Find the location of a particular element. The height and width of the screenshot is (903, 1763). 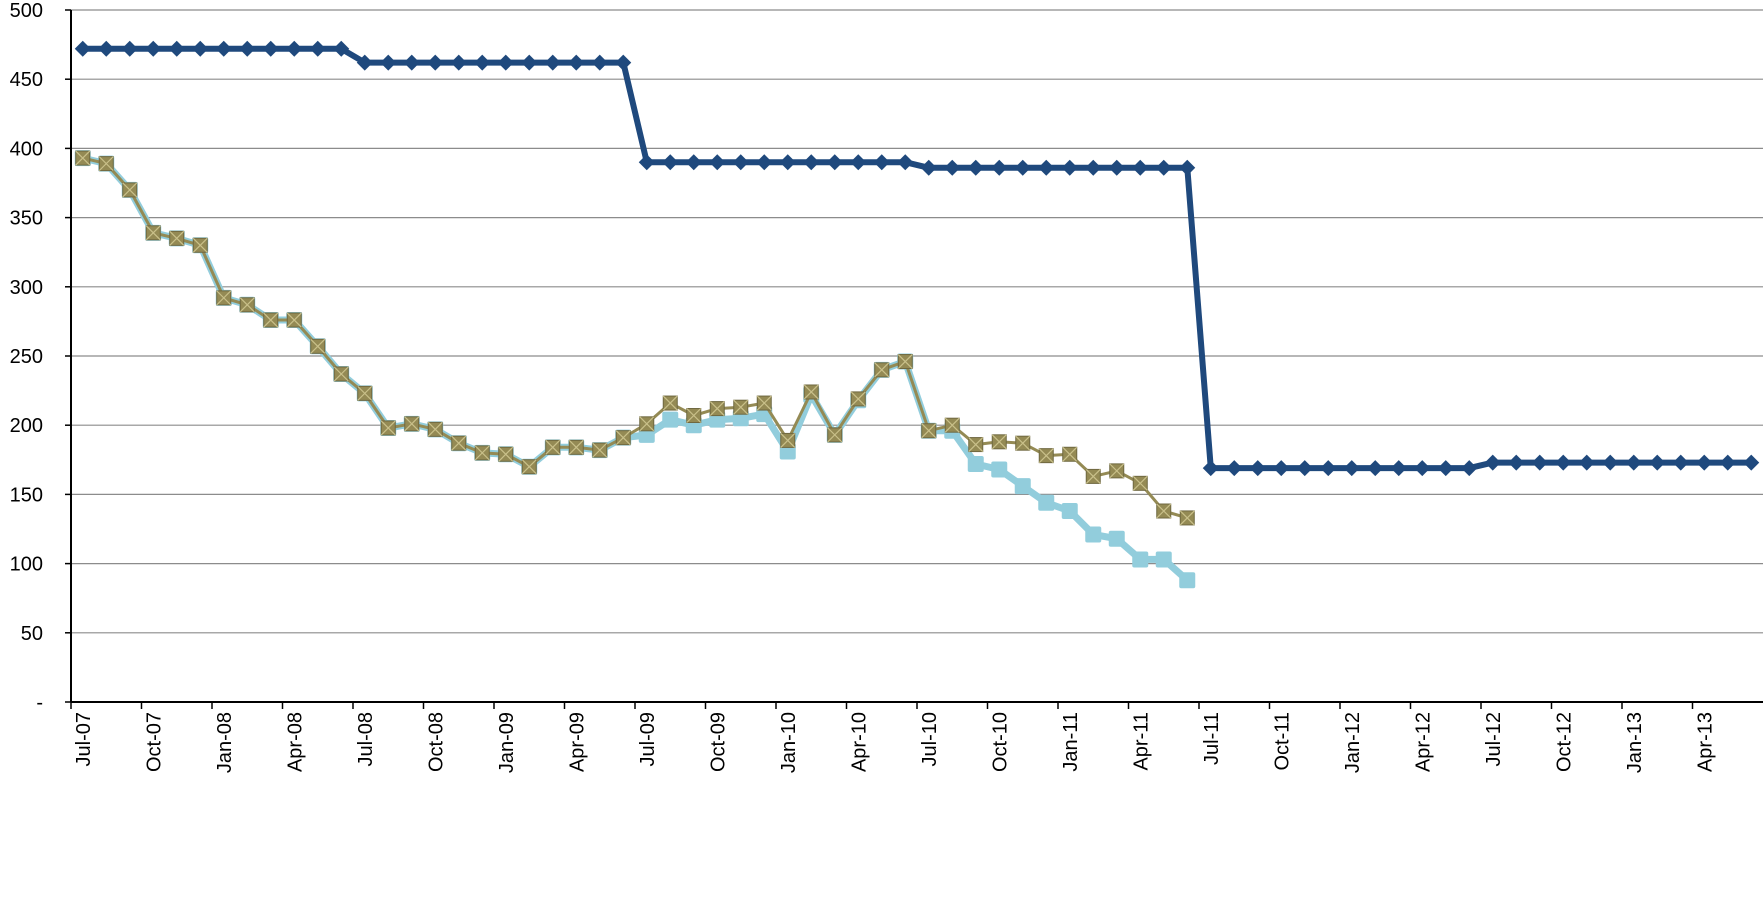

x-tick-label: Jan-11 is located at coordinates (1071, 742).